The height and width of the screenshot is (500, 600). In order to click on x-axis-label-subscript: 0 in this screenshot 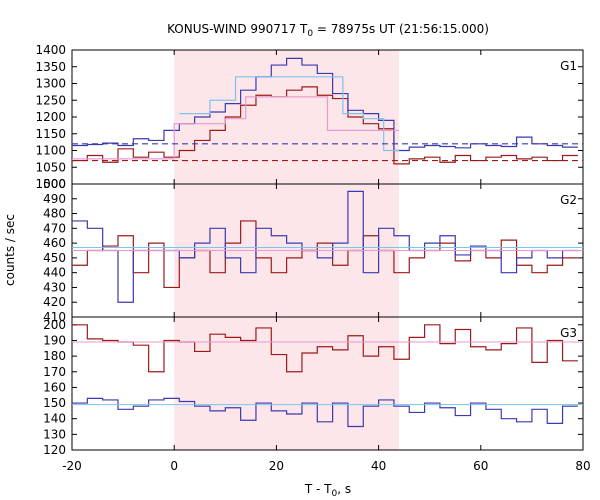, I will do `click(335, 494)`.